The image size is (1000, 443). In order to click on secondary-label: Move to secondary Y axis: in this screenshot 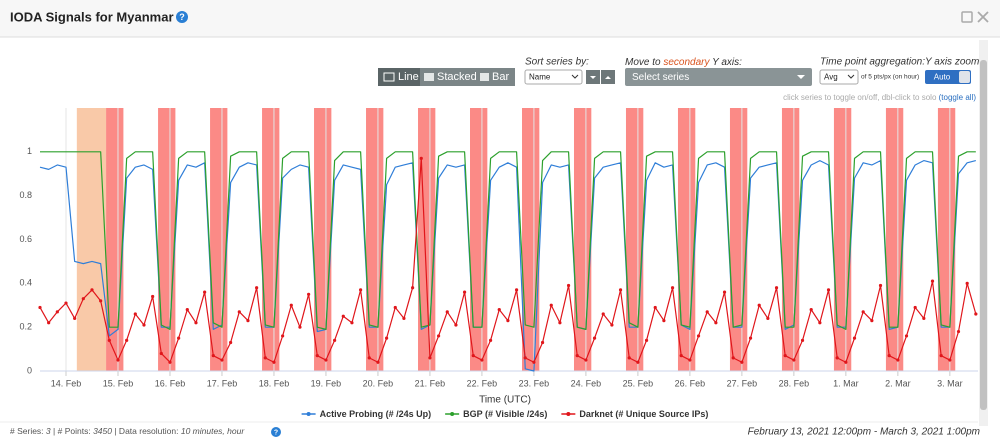, I will do `click(683, 62)`.